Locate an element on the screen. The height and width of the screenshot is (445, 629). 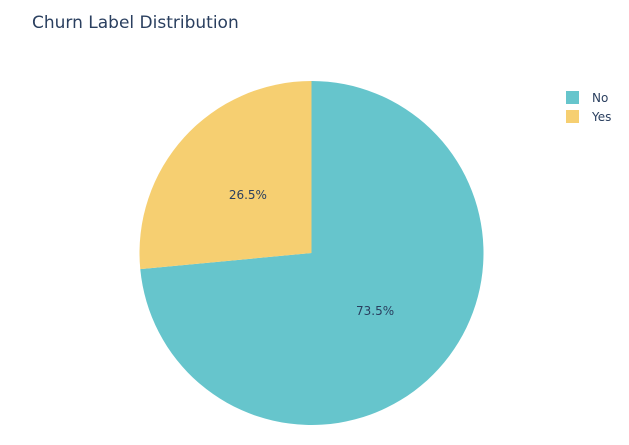
slice-label-no: 73.5% is located at coordinates (375, 311).